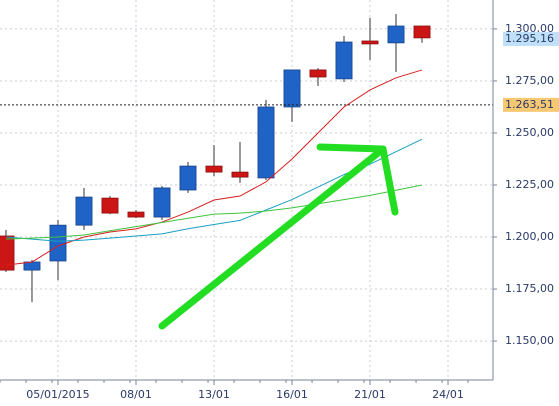  I want to click on x-tick-label: 05/01/2015, so click(57, 394).